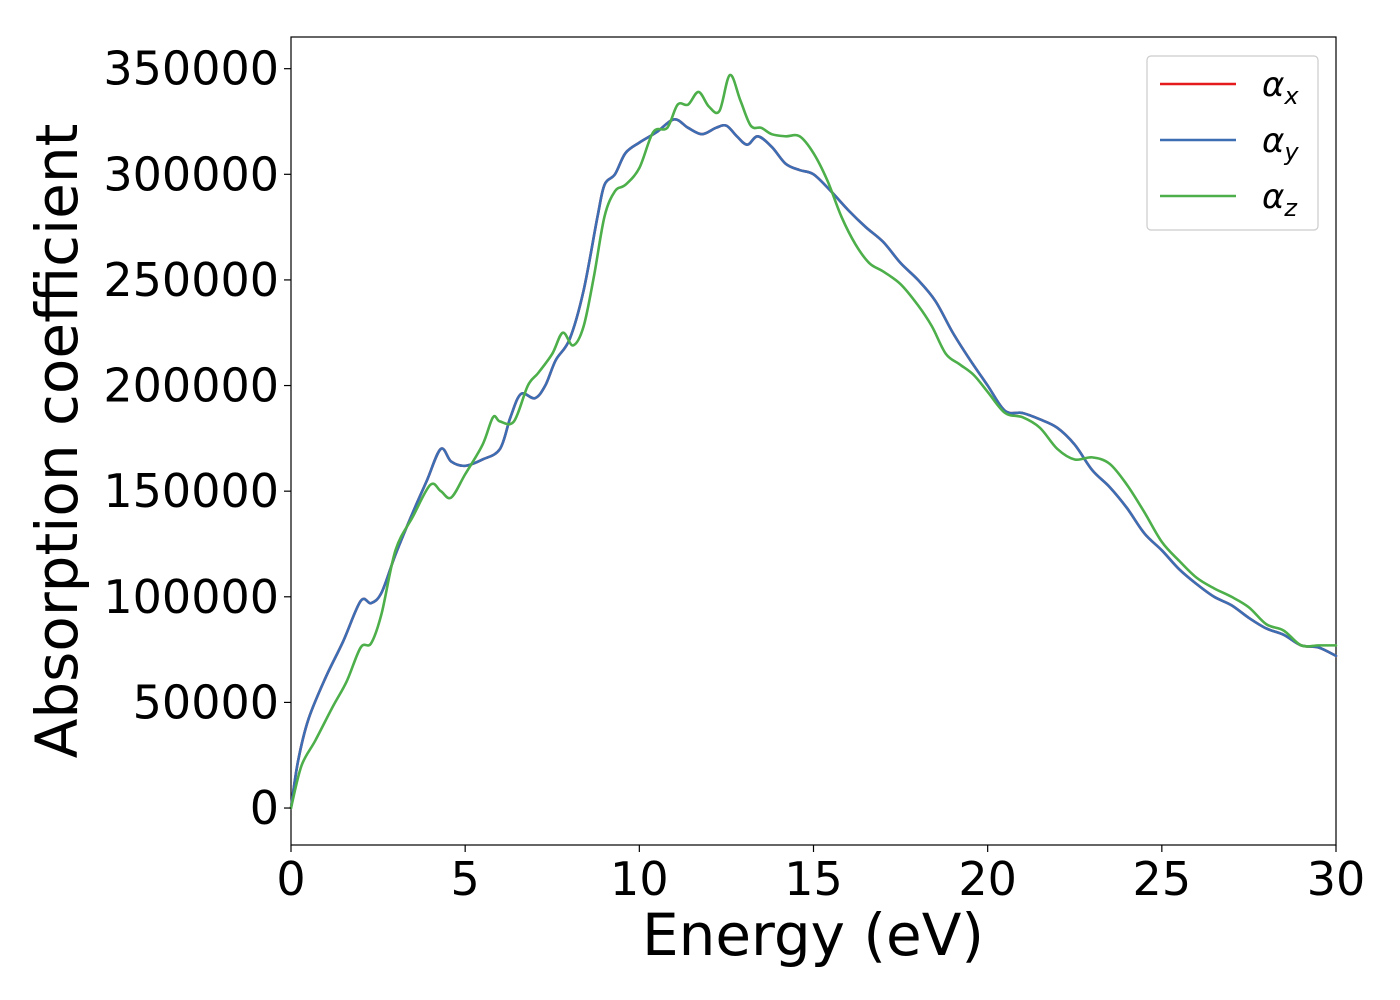 This screenshot has height=1000, width=1400. I want to click on y-tick-label: 350000, so click(191, 69).